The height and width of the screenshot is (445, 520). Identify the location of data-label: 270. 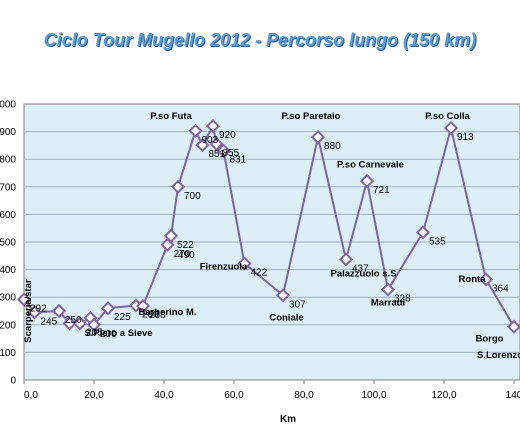
(182, 254).